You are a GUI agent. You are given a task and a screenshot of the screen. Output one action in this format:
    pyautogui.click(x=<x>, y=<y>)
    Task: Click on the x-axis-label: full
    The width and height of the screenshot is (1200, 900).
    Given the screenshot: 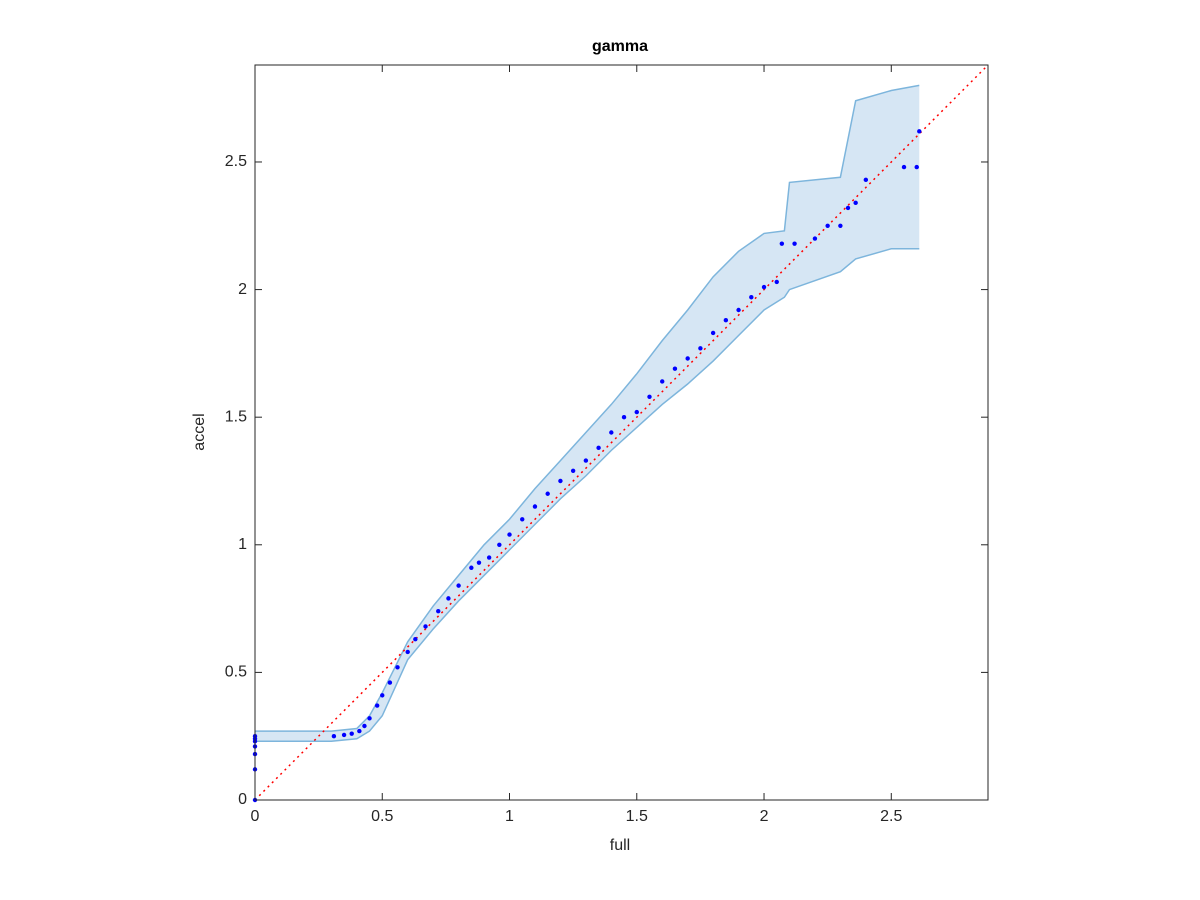 What is the action you would take?
    pyautogui.click(x=620, y=845)
    